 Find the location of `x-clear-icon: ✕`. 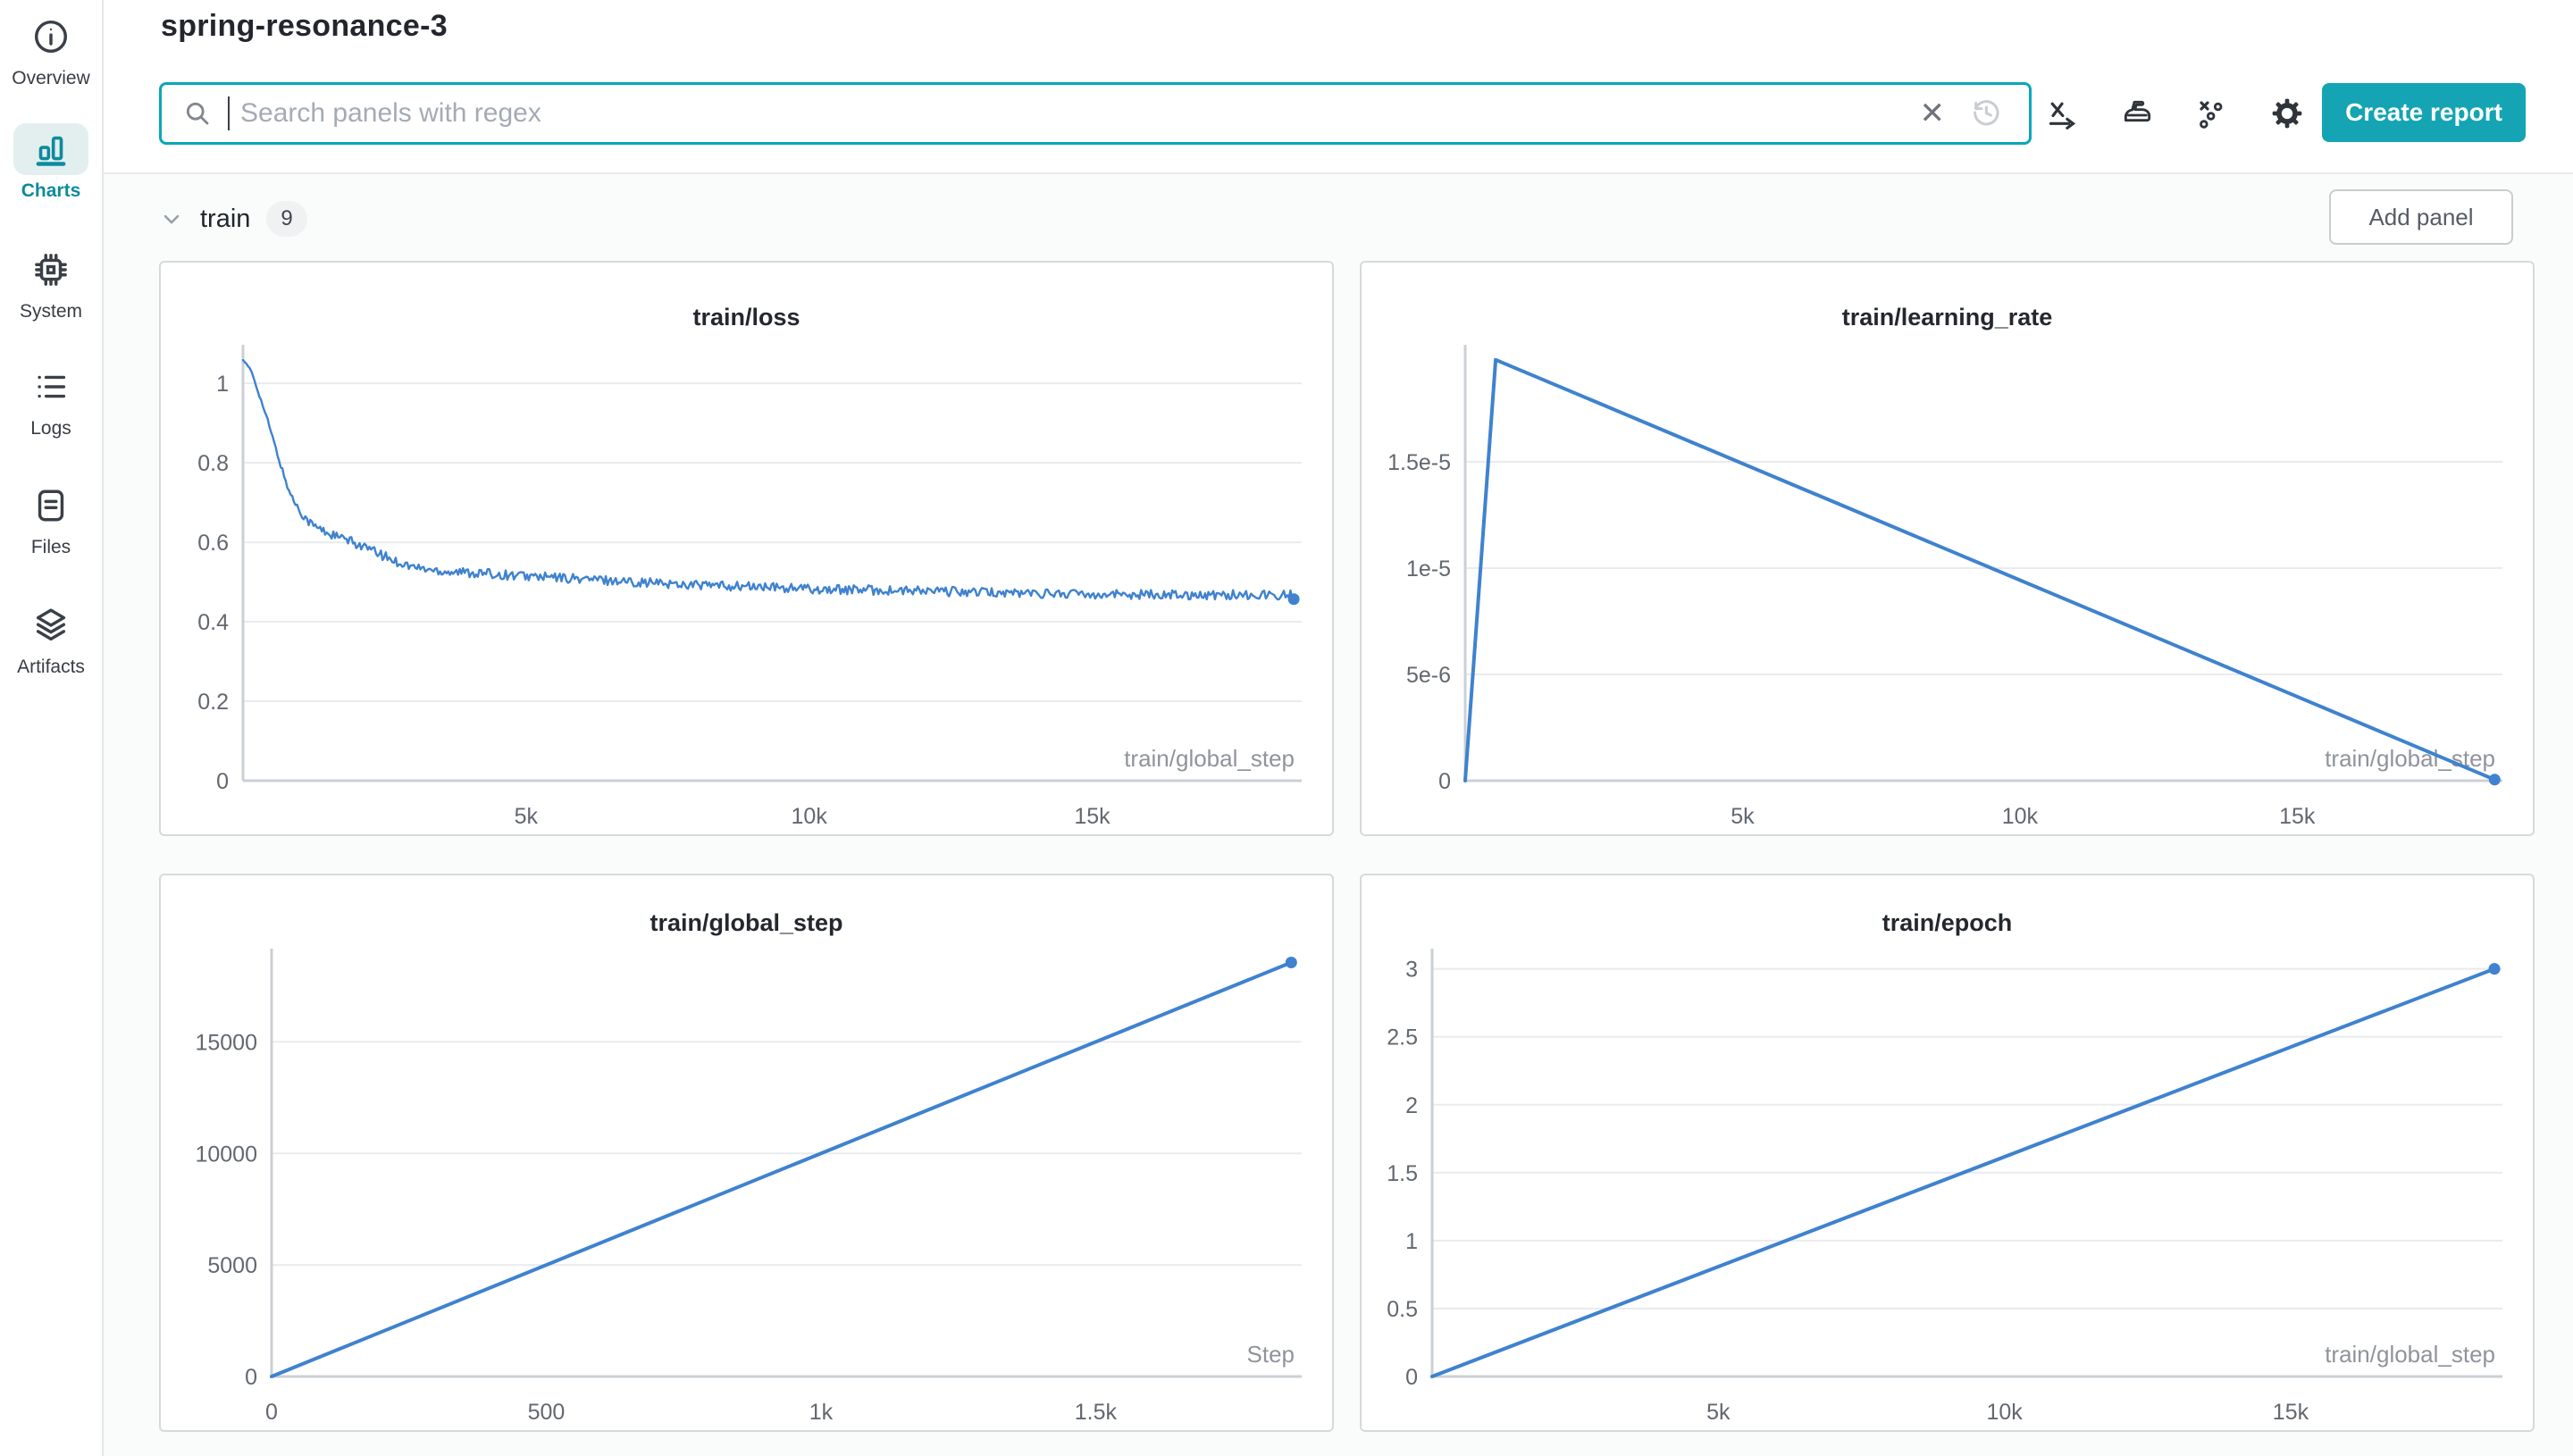

x-clear-icon: ✕ is located at coordinates (1932, 113).